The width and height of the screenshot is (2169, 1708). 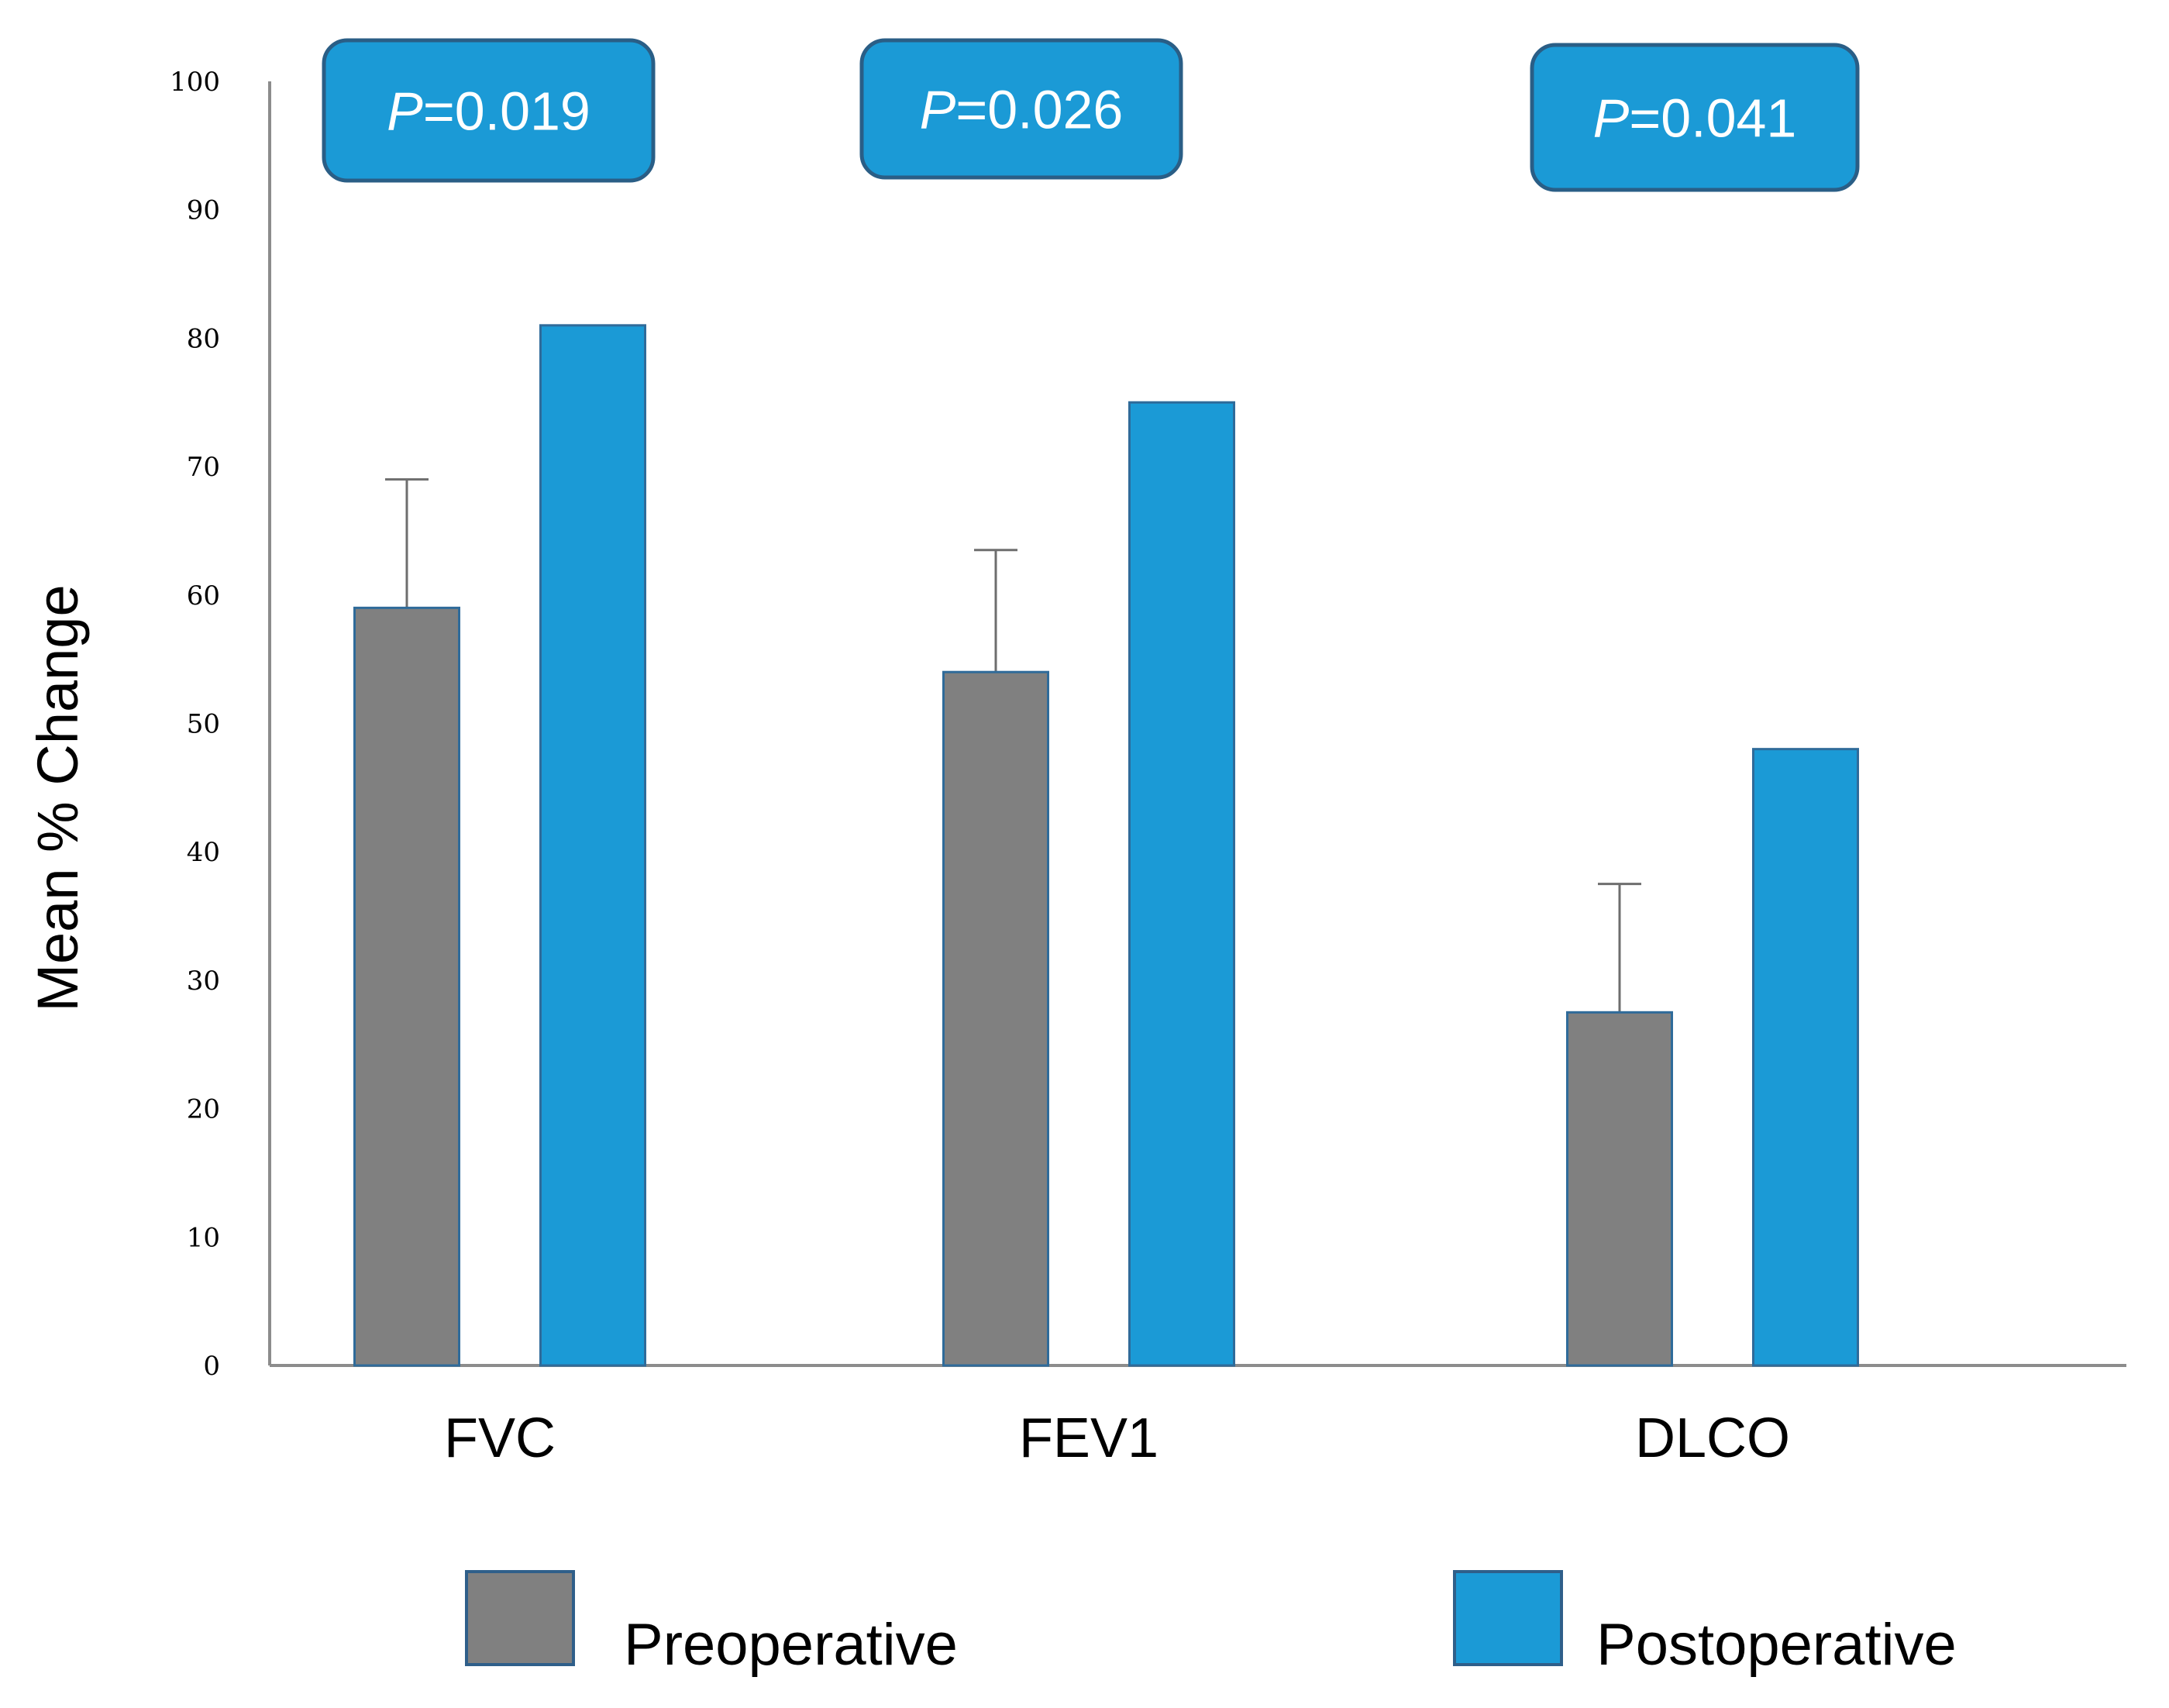 I want to click on bar-postoperative-fev1, so click(x=1181, y=884).